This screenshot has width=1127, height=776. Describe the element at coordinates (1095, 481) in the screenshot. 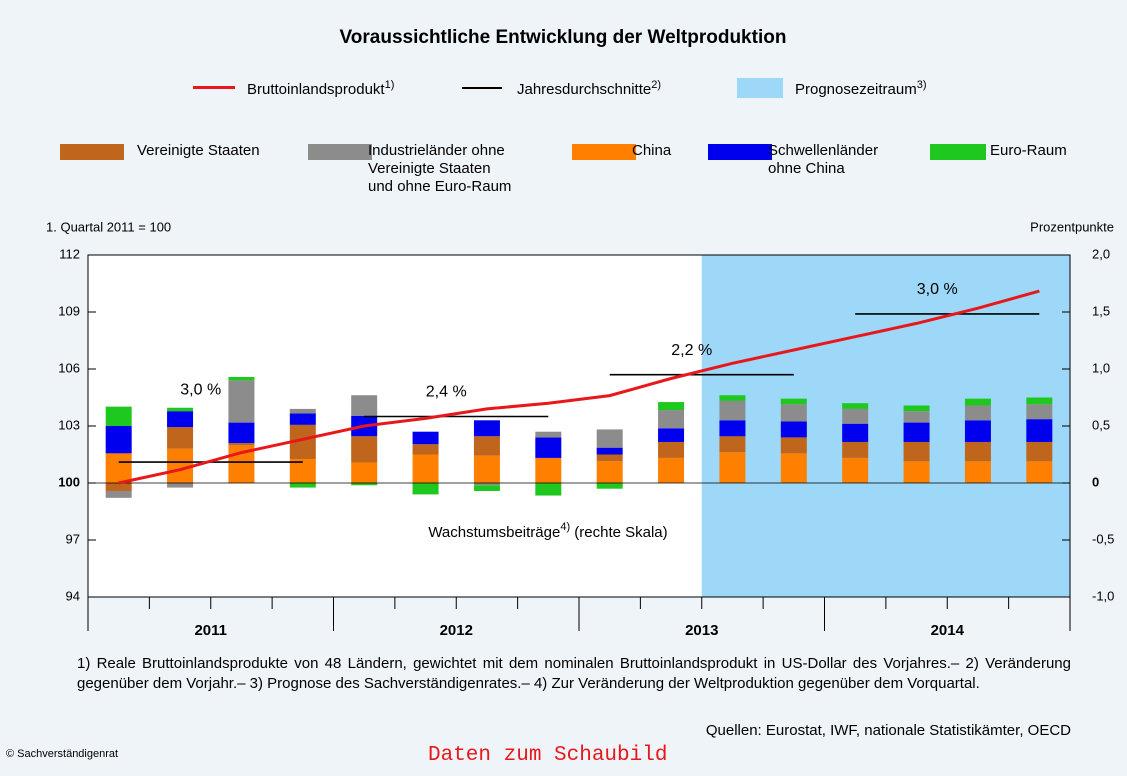

I see `y2-tick-label: 0` at that location.